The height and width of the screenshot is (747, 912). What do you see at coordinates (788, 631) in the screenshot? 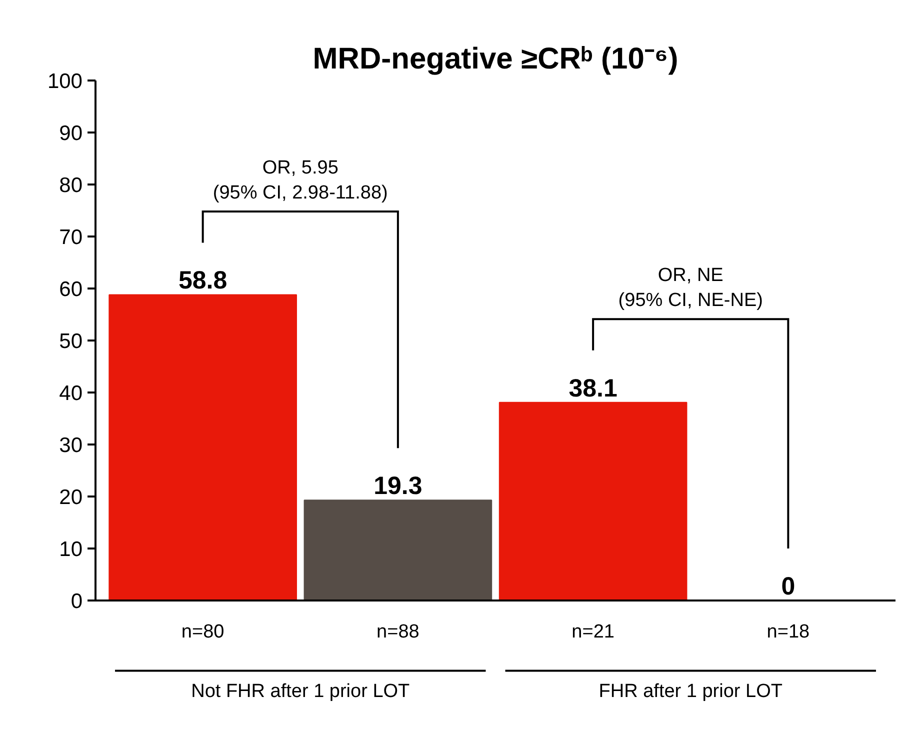
I see `x-tick-label: n=18` at bounding box center [788, 631].